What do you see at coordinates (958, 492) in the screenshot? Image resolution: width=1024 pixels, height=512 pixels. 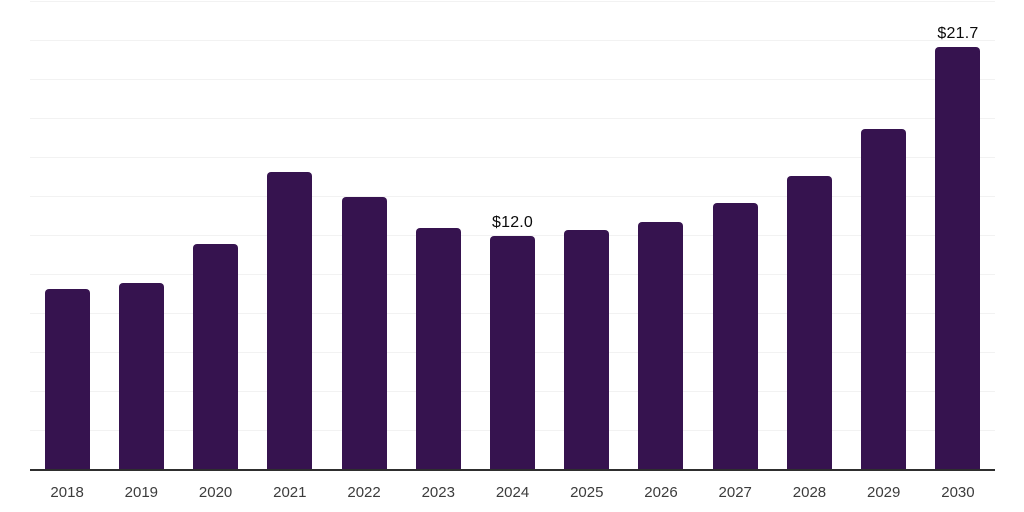 I see `x-tick-label-2030: 2030` at bounding box center [958, 492].